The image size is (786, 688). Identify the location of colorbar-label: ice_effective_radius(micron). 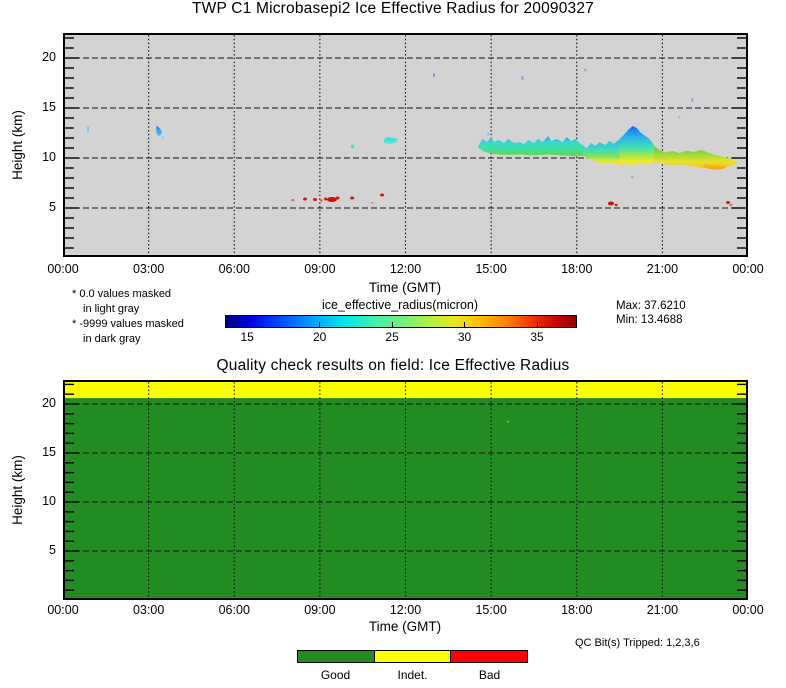
(400, 305).